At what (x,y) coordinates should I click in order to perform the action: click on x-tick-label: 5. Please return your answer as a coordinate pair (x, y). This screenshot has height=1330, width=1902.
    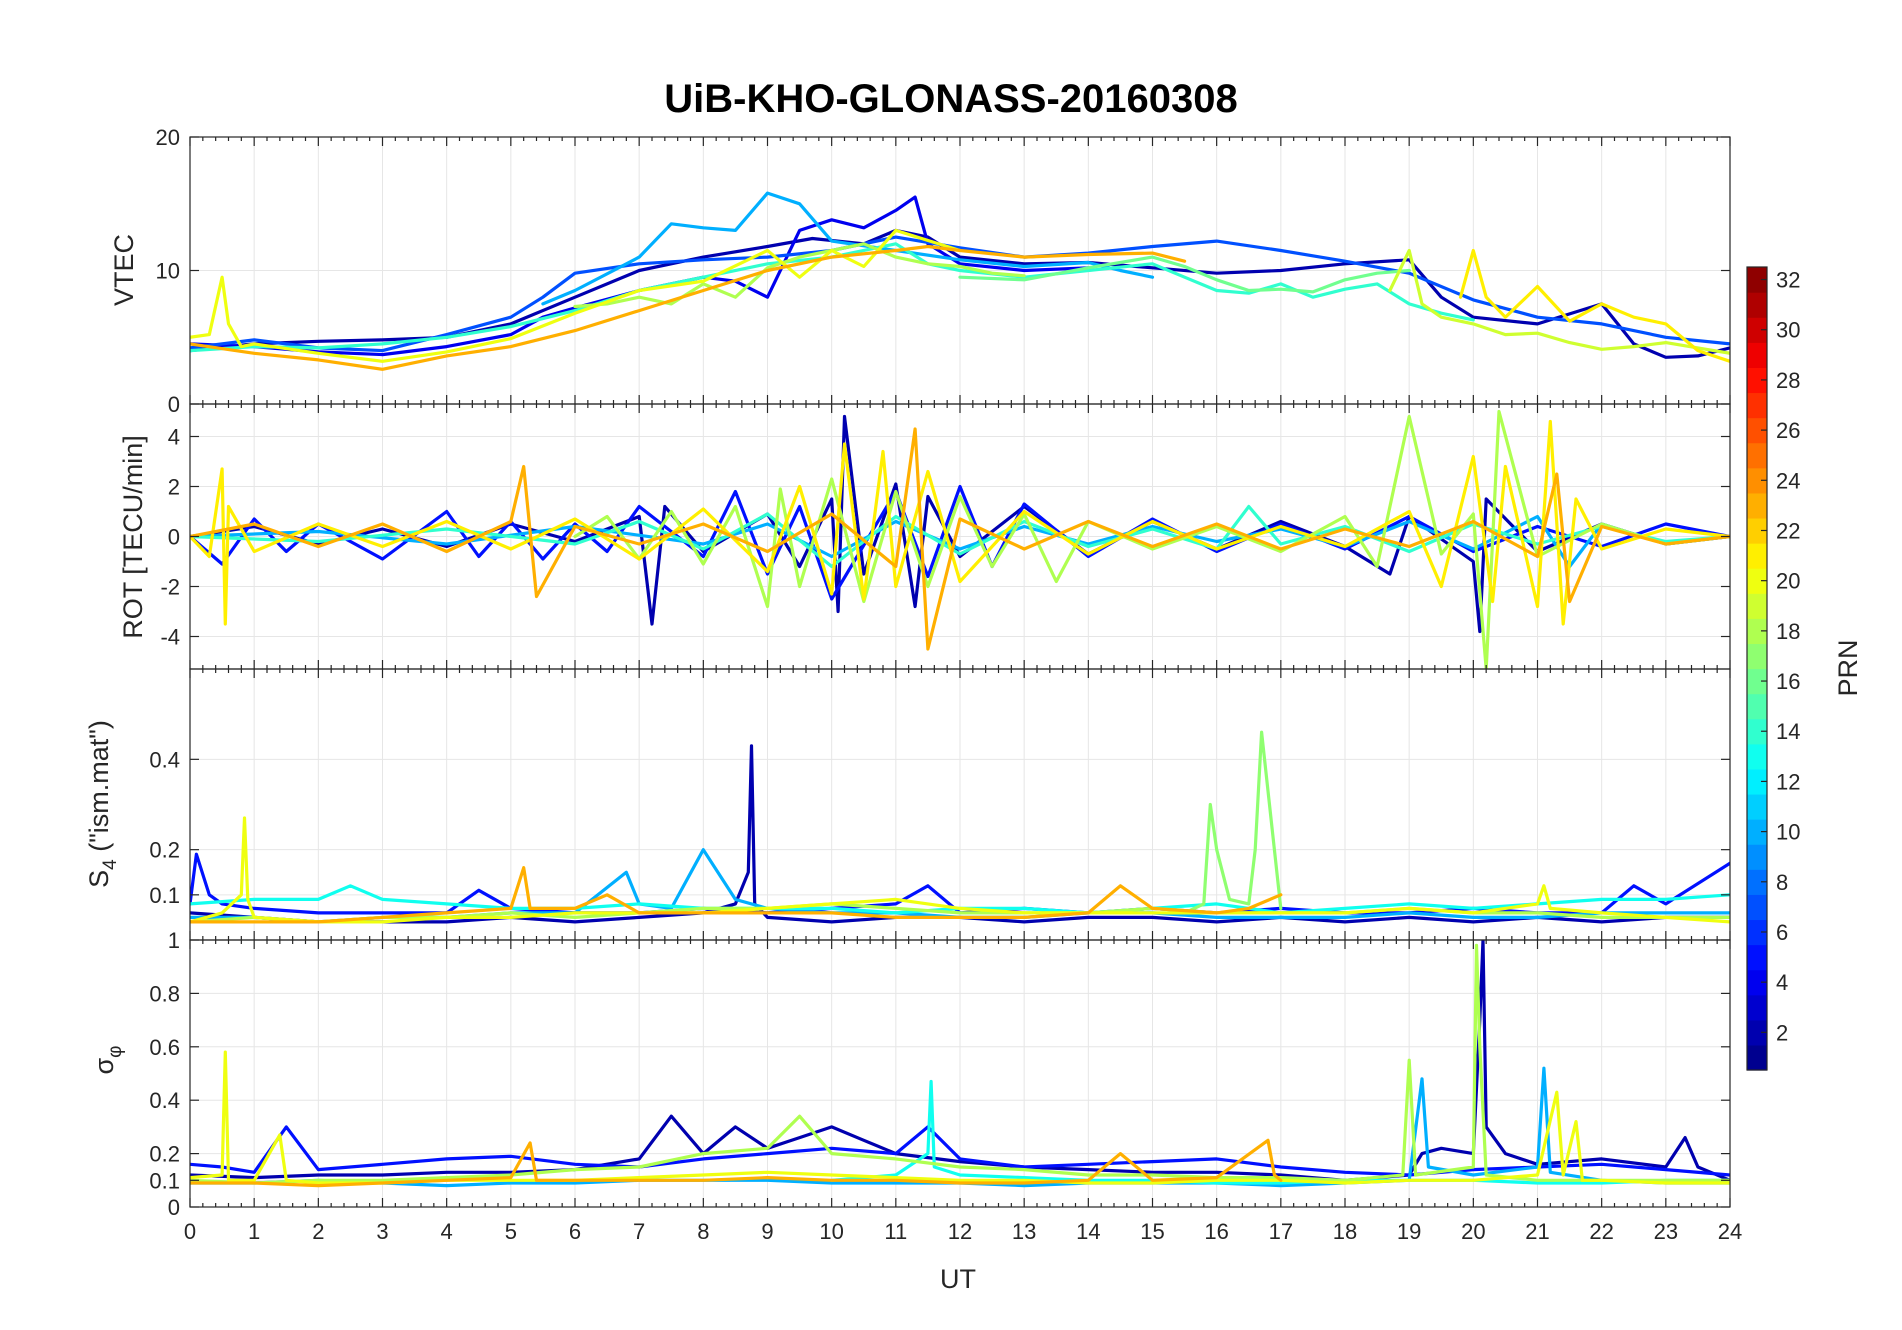
    Looking at the image, I should click on (511, 1231).